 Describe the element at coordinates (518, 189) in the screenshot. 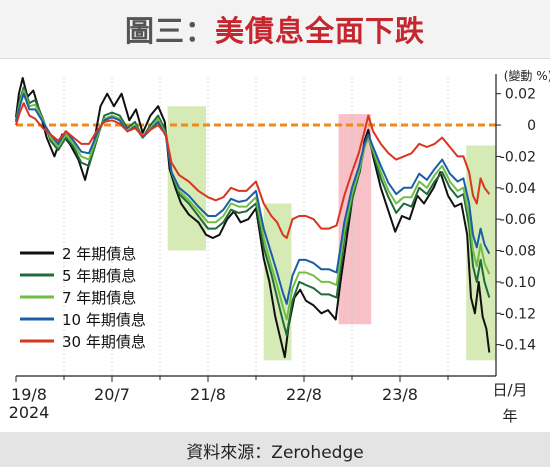

I see `y-tick-label: -0.04` at that location.